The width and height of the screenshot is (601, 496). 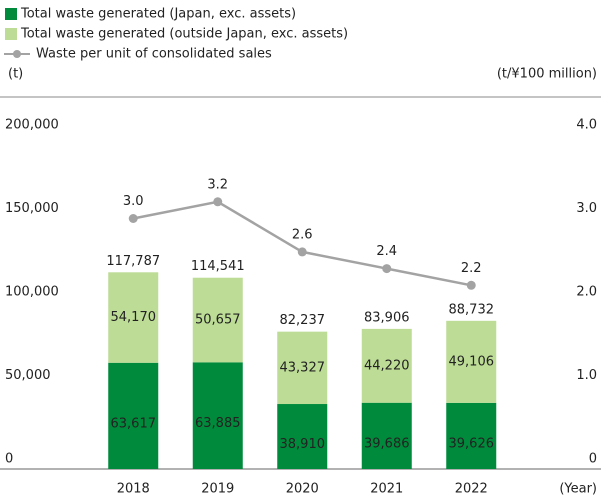 What do you see at coordinates (218, 266) in the screenshot?
I see `total-label: 114,541` at bounding box center [218, 266].